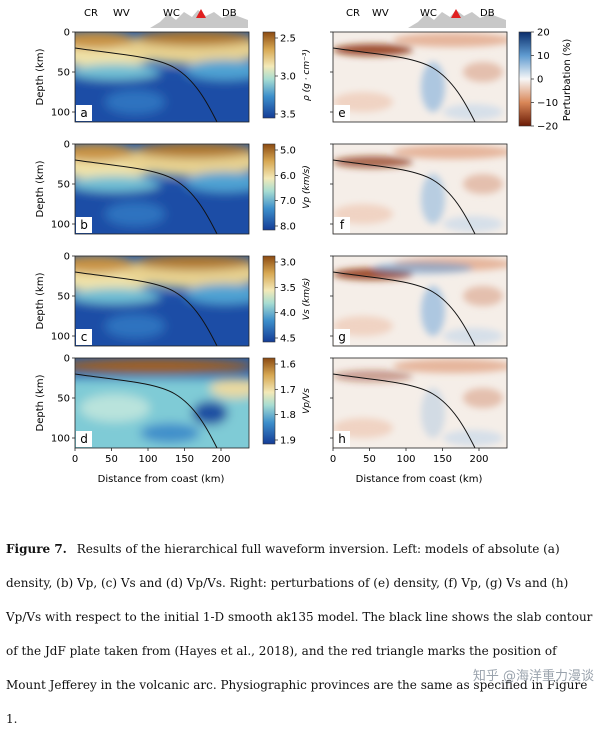  Describe the element at coordinates (269, 187) in the screenshot. I see `panel-b-colorbar` at that location.